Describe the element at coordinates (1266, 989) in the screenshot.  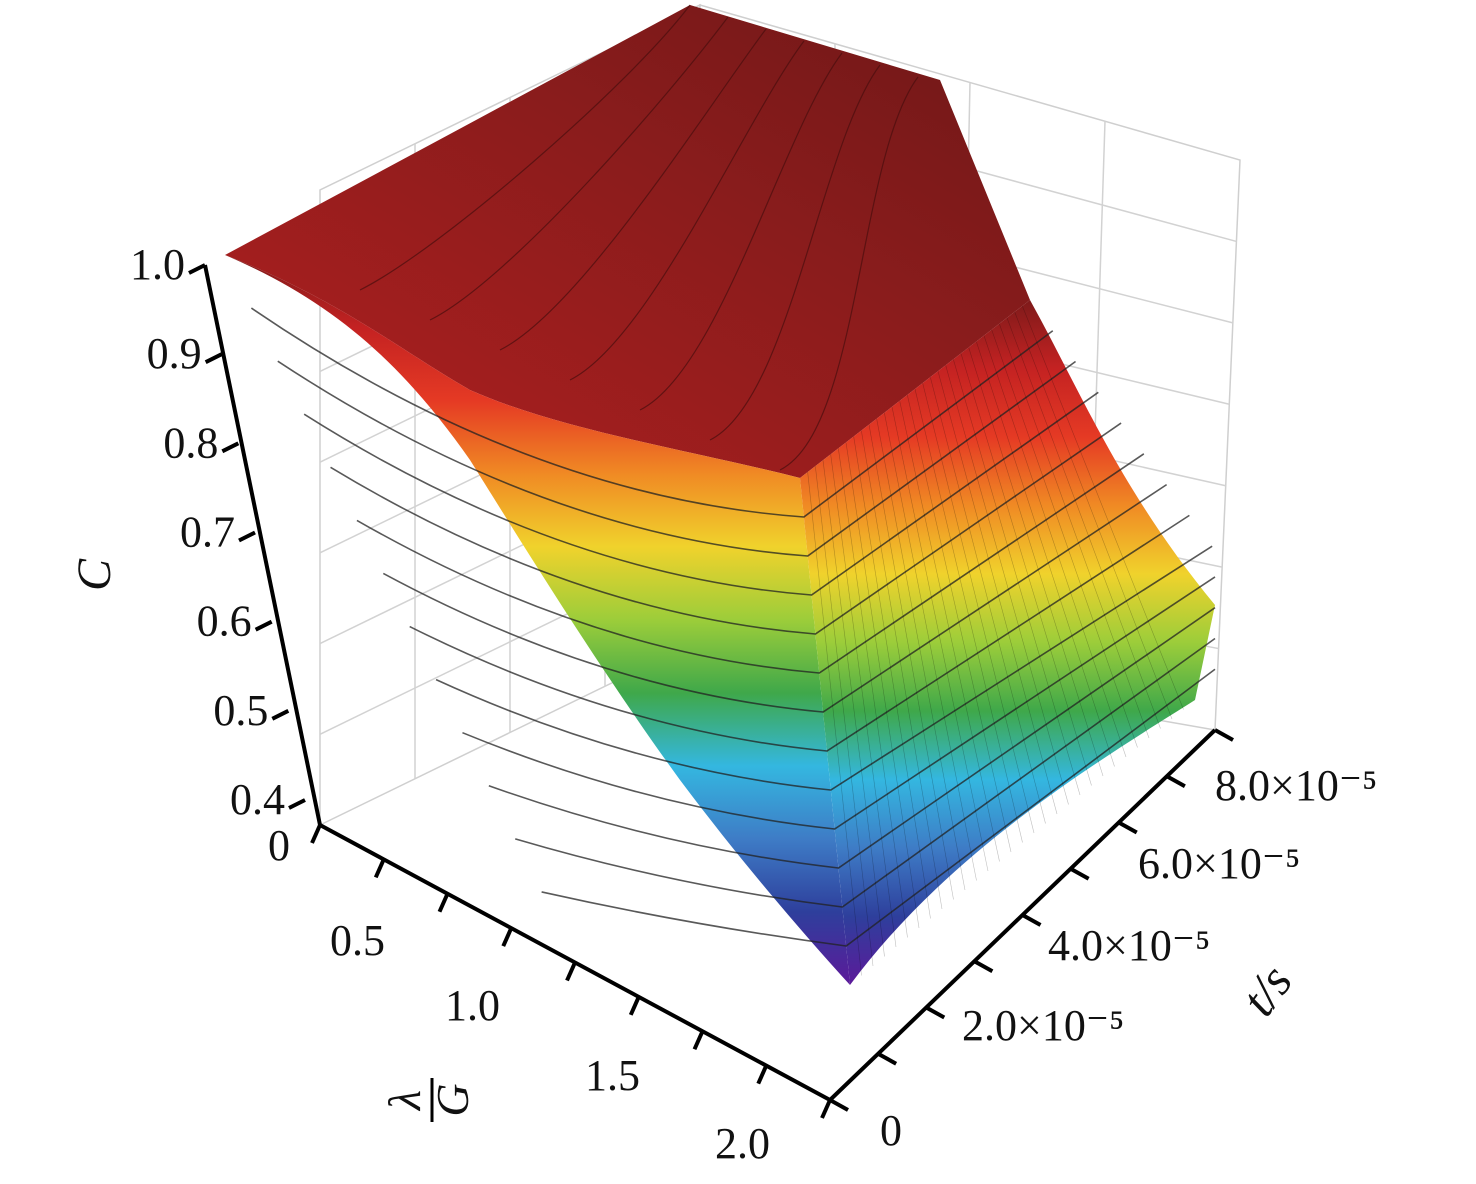
I see `y-axis-title: t/s` at that location.